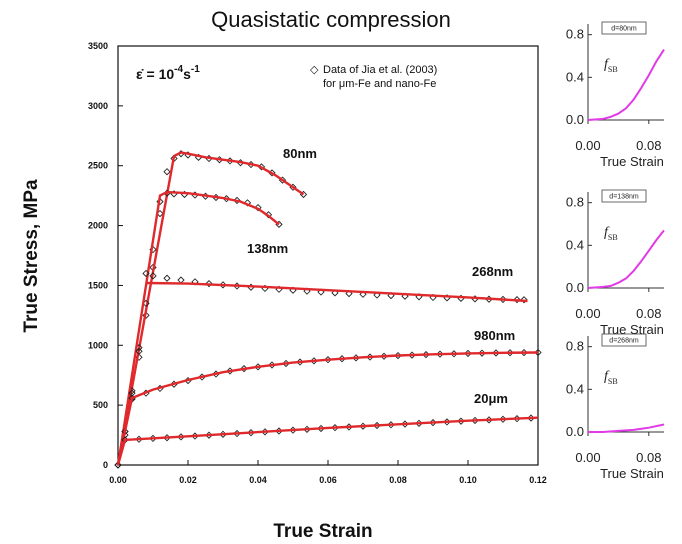 Image resolution: width=682 pixels, height=544 pixels. I want to click on y-tick-labels: 0 500 1000 1500 2000 2500 3000 3500, so click(98, 255).